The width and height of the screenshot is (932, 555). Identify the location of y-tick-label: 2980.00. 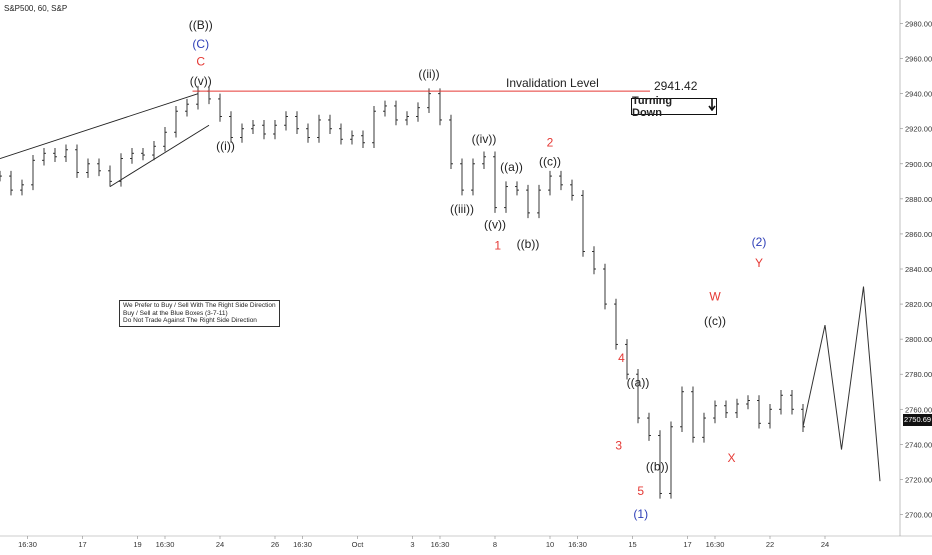
(918, 24).